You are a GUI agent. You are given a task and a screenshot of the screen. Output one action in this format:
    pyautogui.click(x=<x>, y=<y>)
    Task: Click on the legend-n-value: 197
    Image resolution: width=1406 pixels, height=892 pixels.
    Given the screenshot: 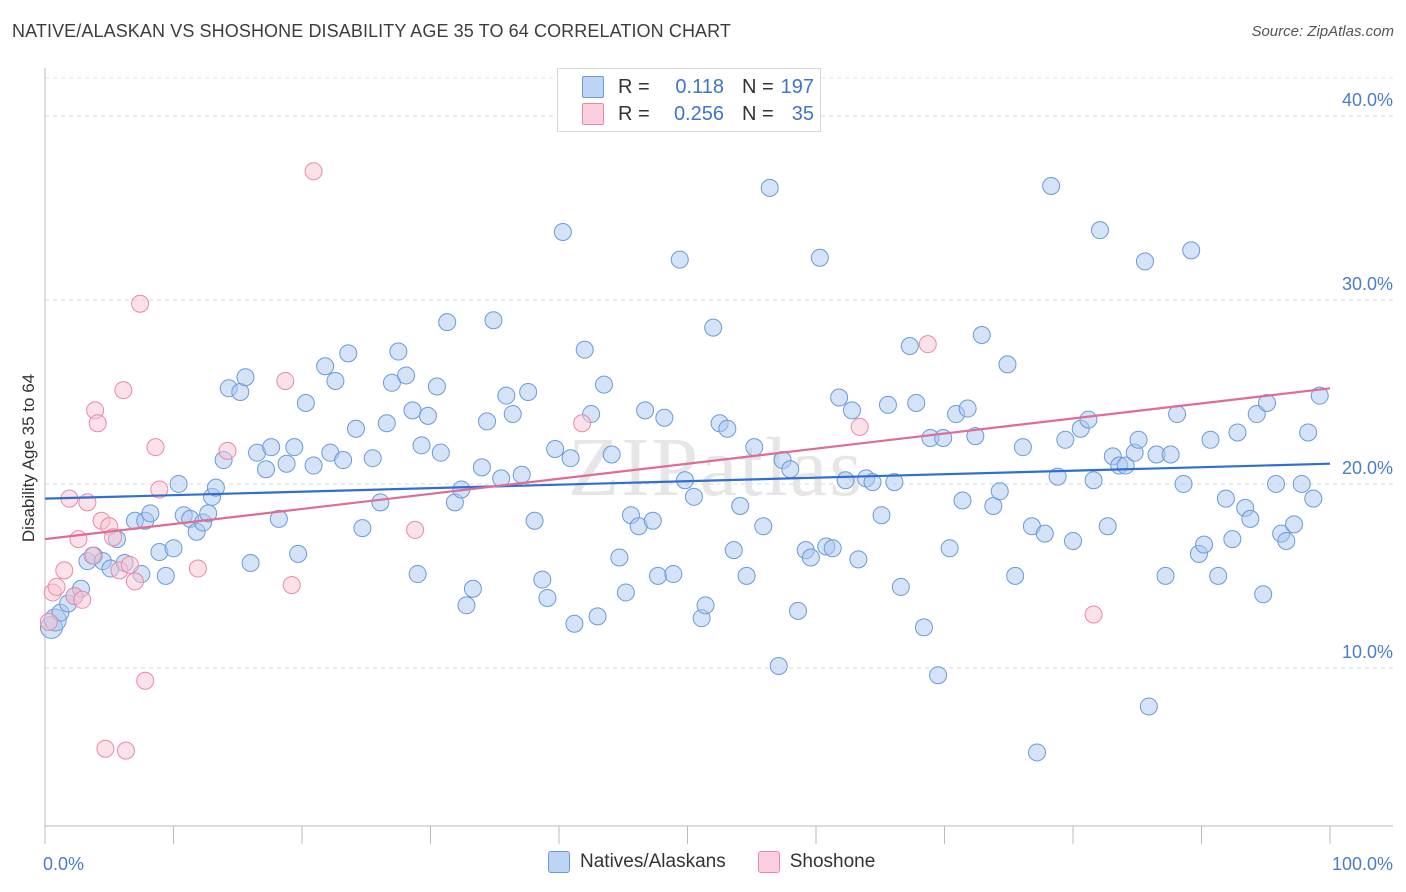 What is the action you would take?
    pyautogui.click(x=797, y=86)
    